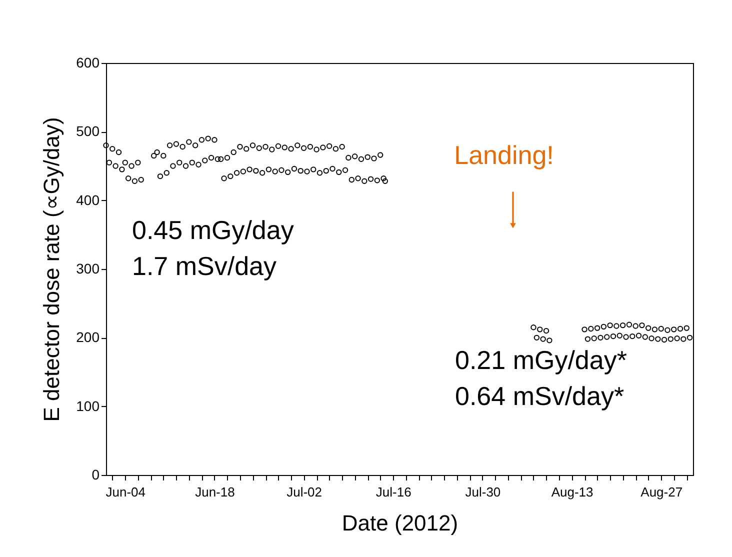 Image resolution: width=732 pixels, height=557 pixels. I want to click on y-tick-label: 0, so click(96, 474).